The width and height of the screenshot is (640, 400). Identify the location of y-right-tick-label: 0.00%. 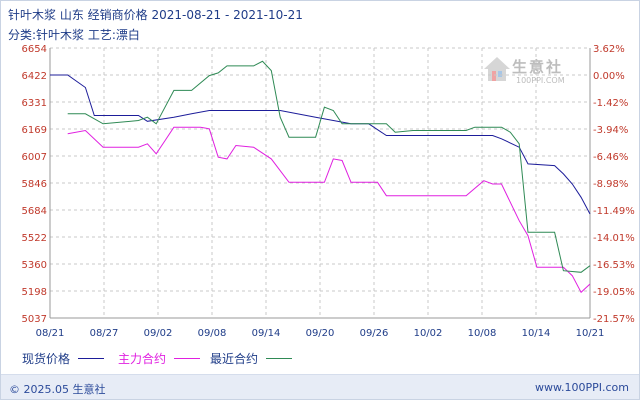
(609, 76).